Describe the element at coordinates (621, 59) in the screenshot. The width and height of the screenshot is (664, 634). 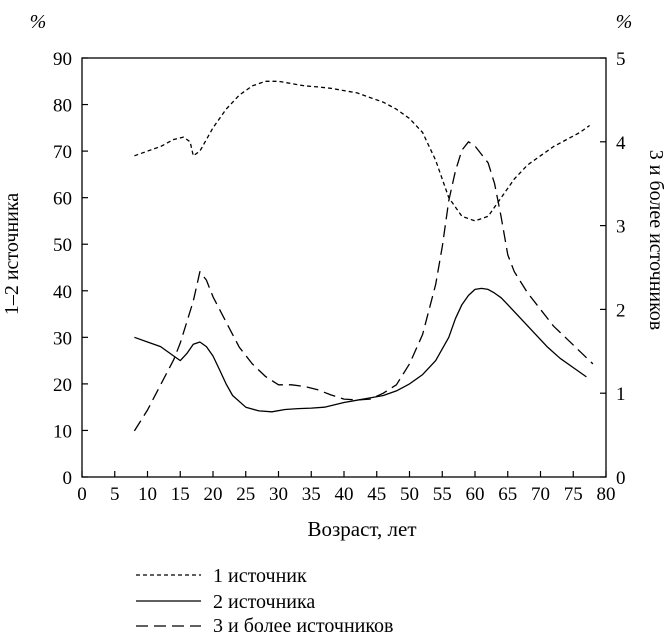
I see `right-tick-label: 5` at that location.